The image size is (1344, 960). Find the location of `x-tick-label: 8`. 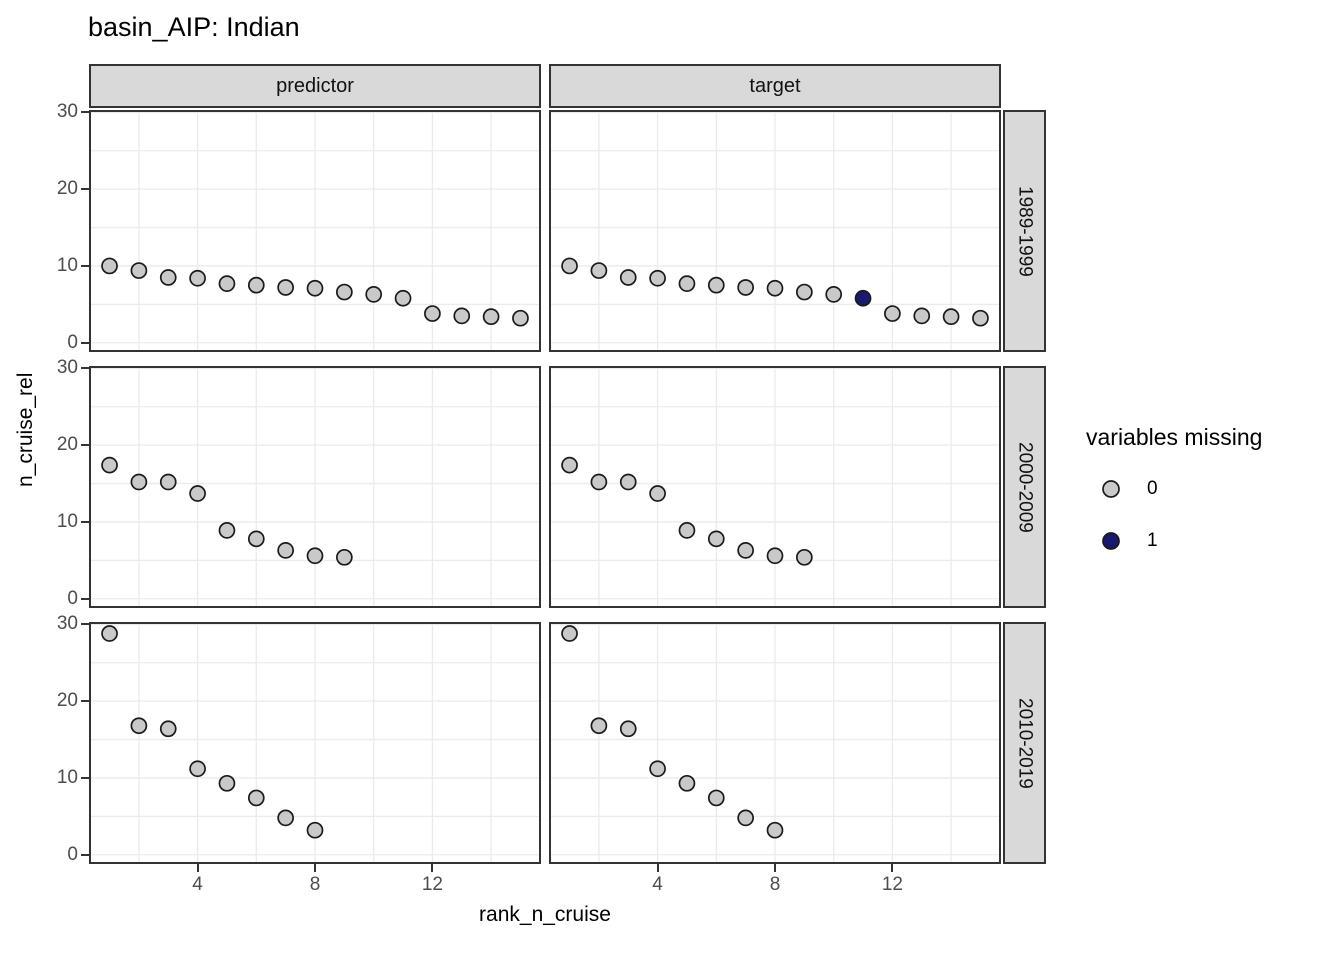

x-tick-label: 8 is located at coordinates (315, 884).